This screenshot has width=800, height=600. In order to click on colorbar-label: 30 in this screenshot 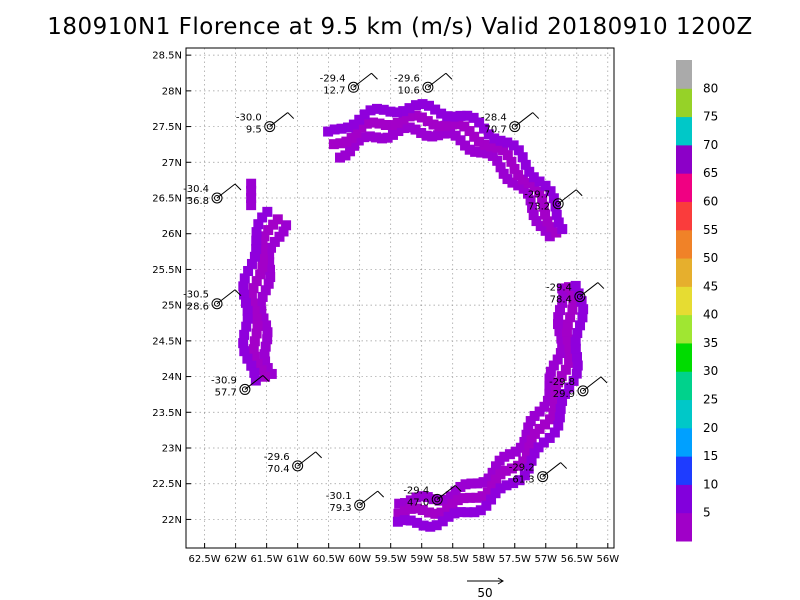, I will do `click(710, 371)`.